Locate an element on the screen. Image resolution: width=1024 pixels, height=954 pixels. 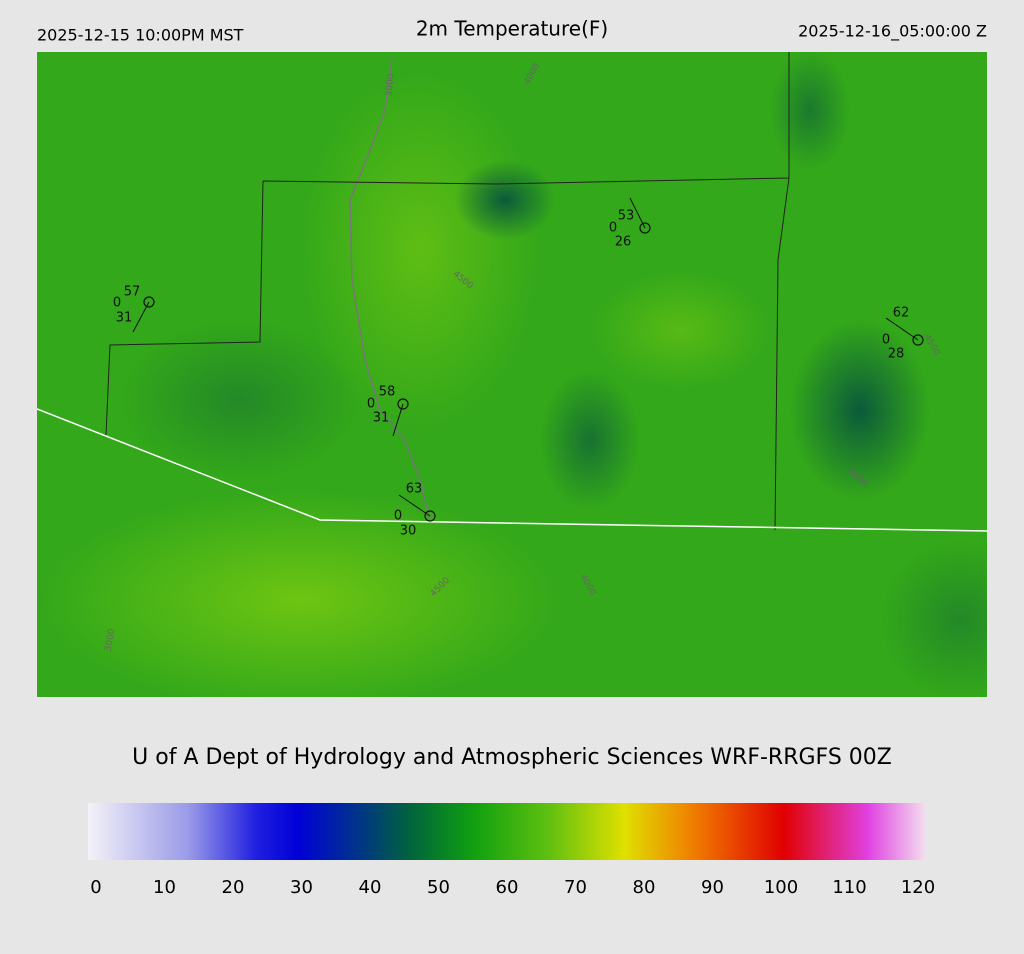
colorbar-tick-label: 60 is located at coordinates (507, 887).